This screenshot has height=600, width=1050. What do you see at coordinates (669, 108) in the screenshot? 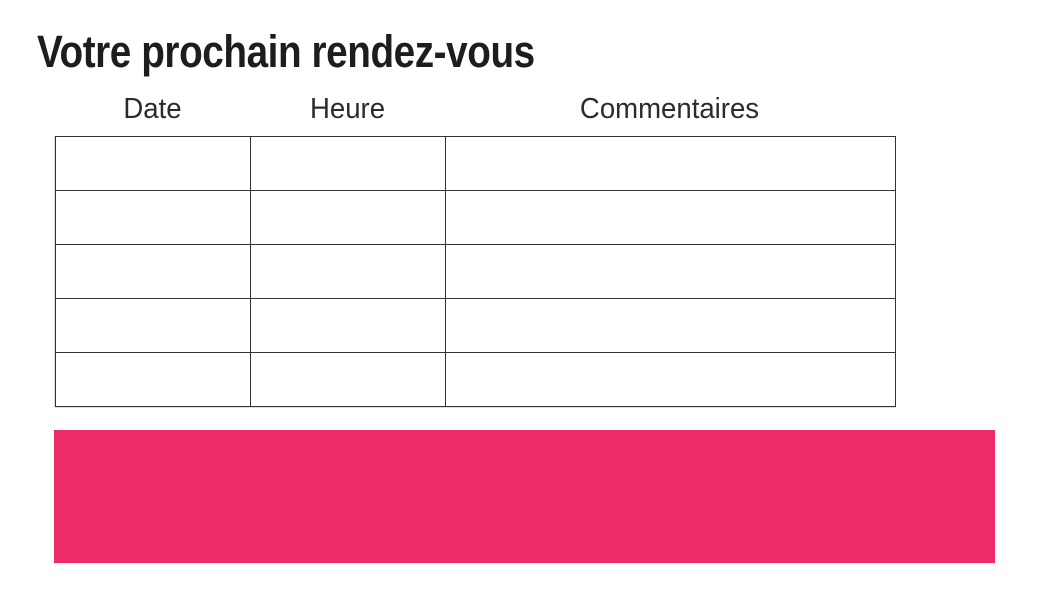
I see `column-header-commentaires: Commentaires` at bounding box center [669, 108].